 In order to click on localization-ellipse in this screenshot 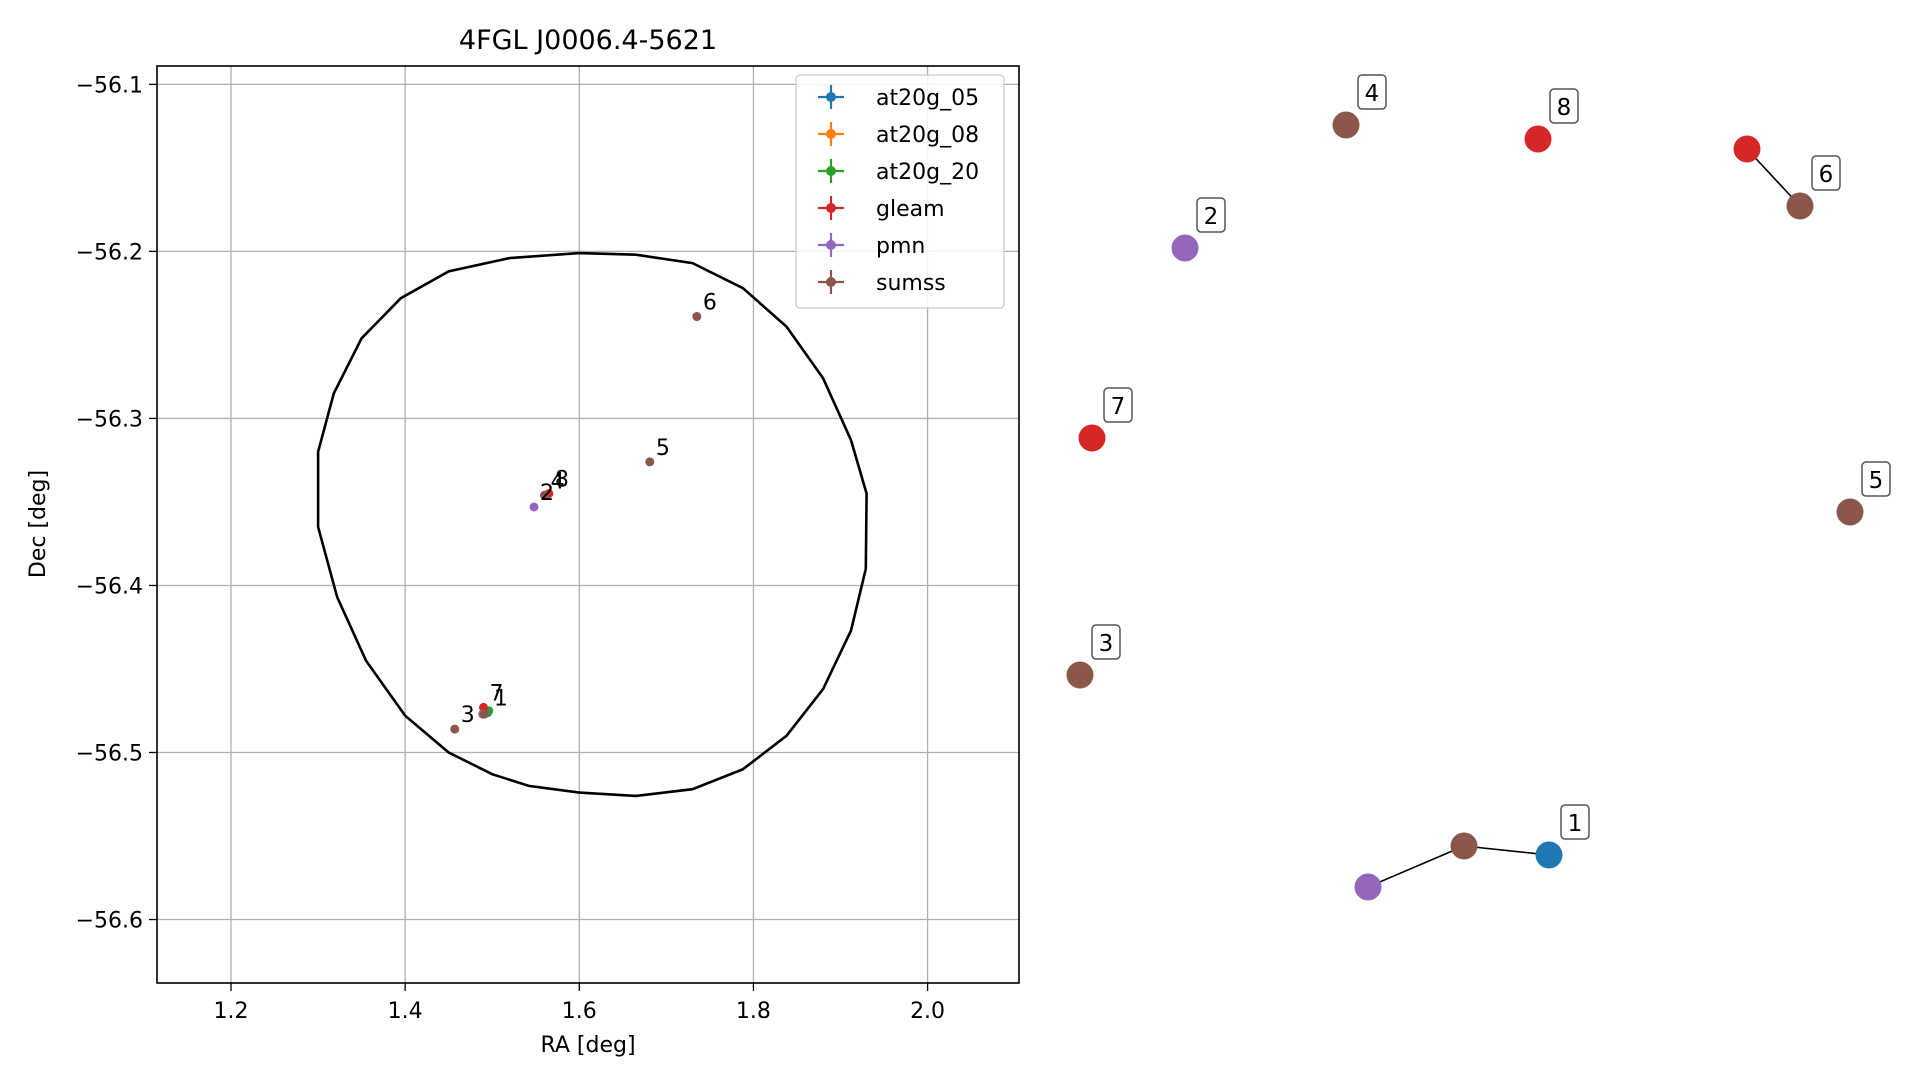, I will do `click(592, 524)`.